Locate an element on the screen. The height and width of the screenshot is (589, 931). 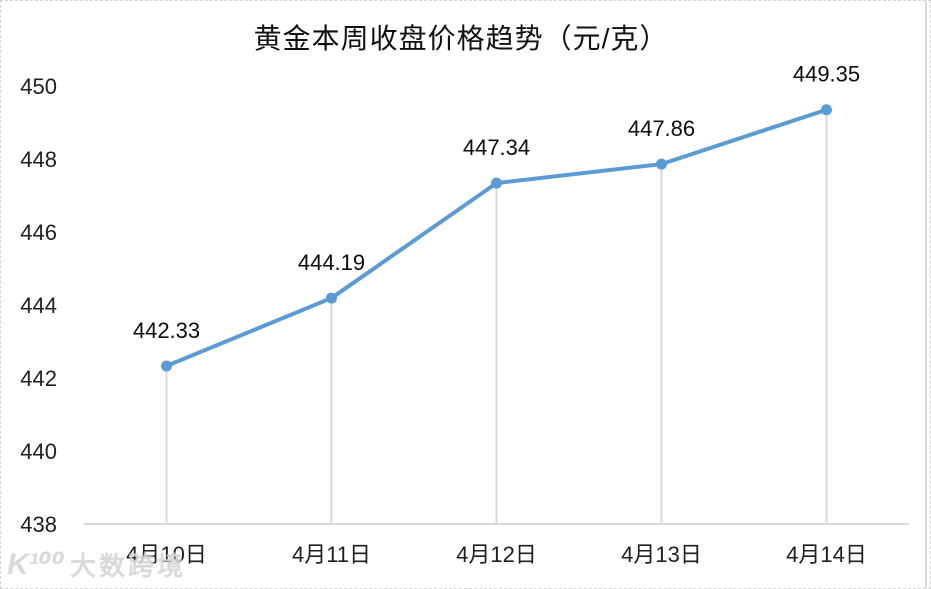
y-tick-label: 444 is located at coordinates (38, 305).